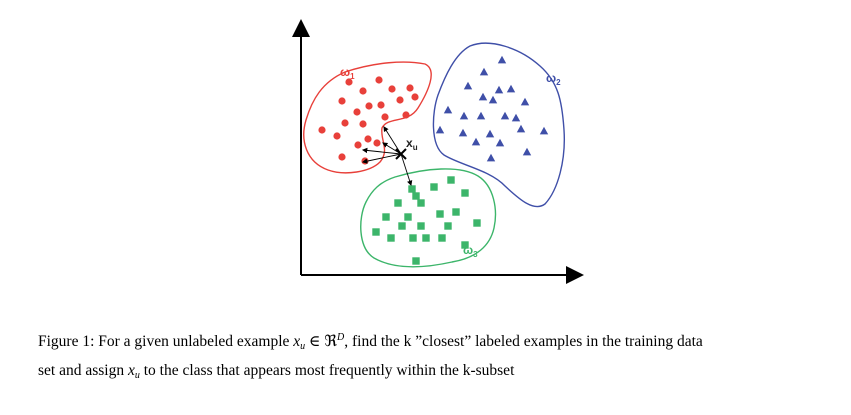  I want to click on cluster-omega1-points, so click(368, 120).